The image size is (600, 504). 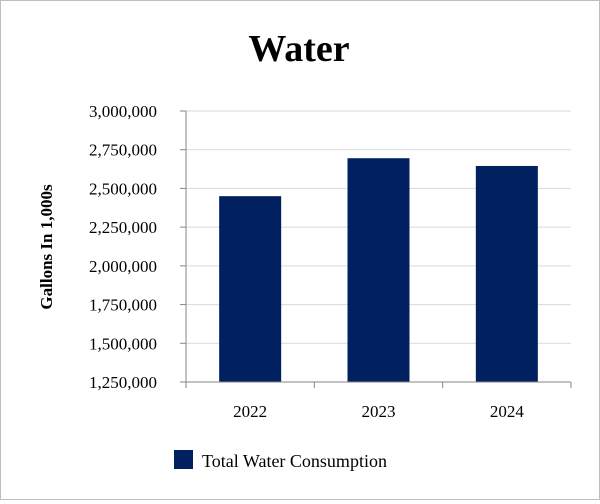 I want to click on x-tick-labels: 2022 2023 2024, so click(x=378, y=411).